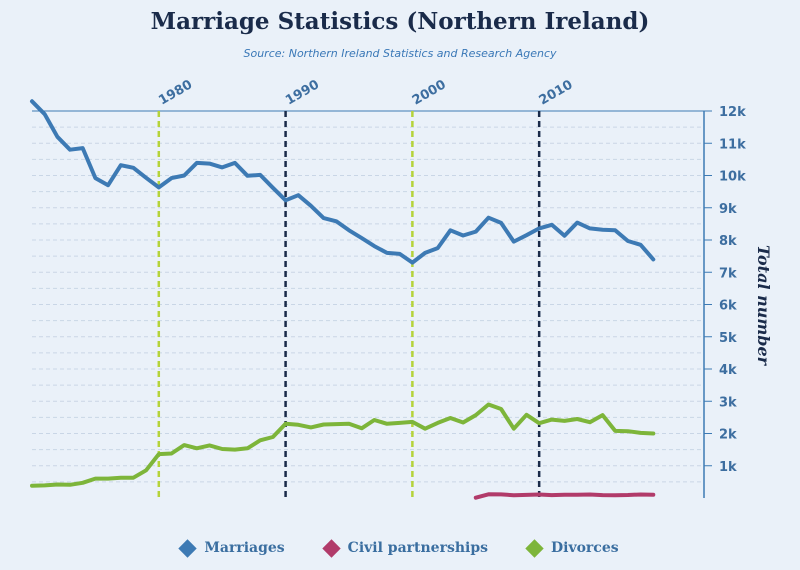 Image resolution: width=800 pixels, height=570 pixels. What do you see at coordinates (585, 548) in the screenshot?
I see `legend-label-divorces: Divorces` at bounding box center [585, 548].